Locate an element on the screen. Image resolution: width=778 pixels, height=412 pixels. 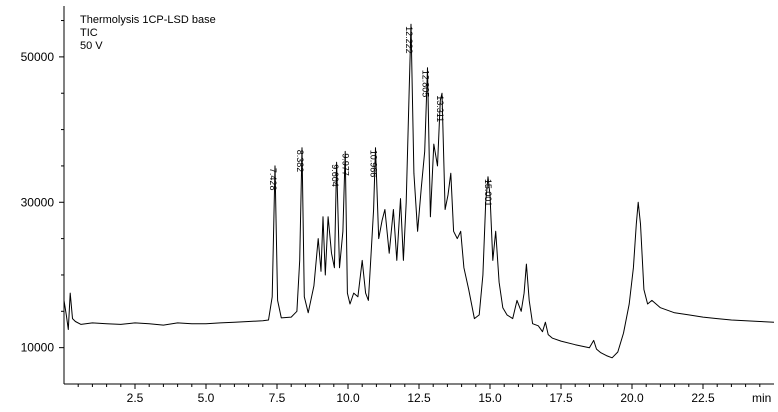
x-tick-label: 22.5 is located at coordinates (703, 398).